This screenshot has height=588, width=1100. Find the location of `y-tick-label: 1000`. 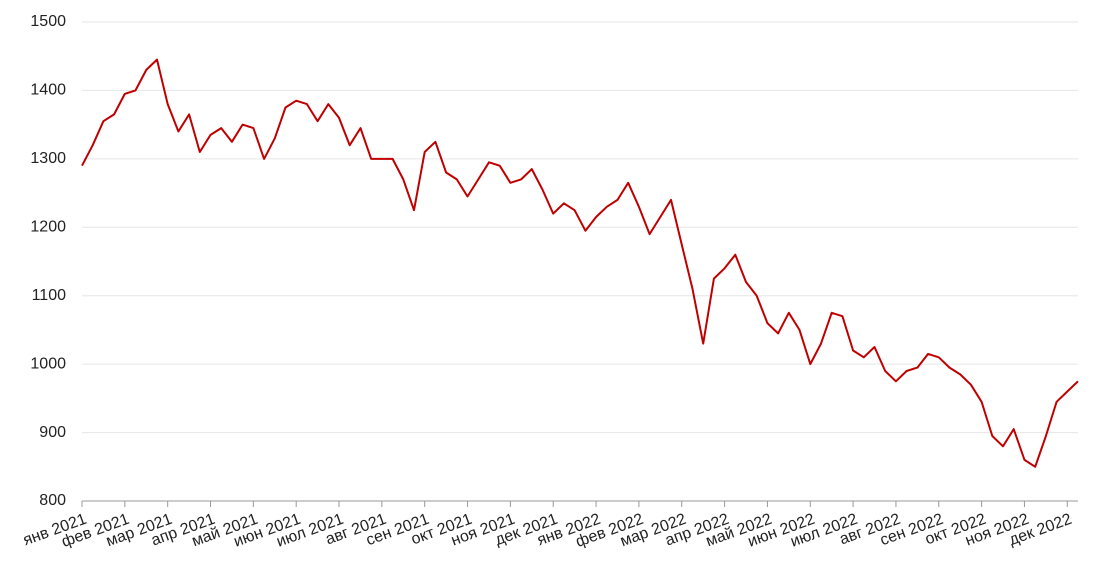

y-tick-label: 1000 is located at coordinates (48, 363).